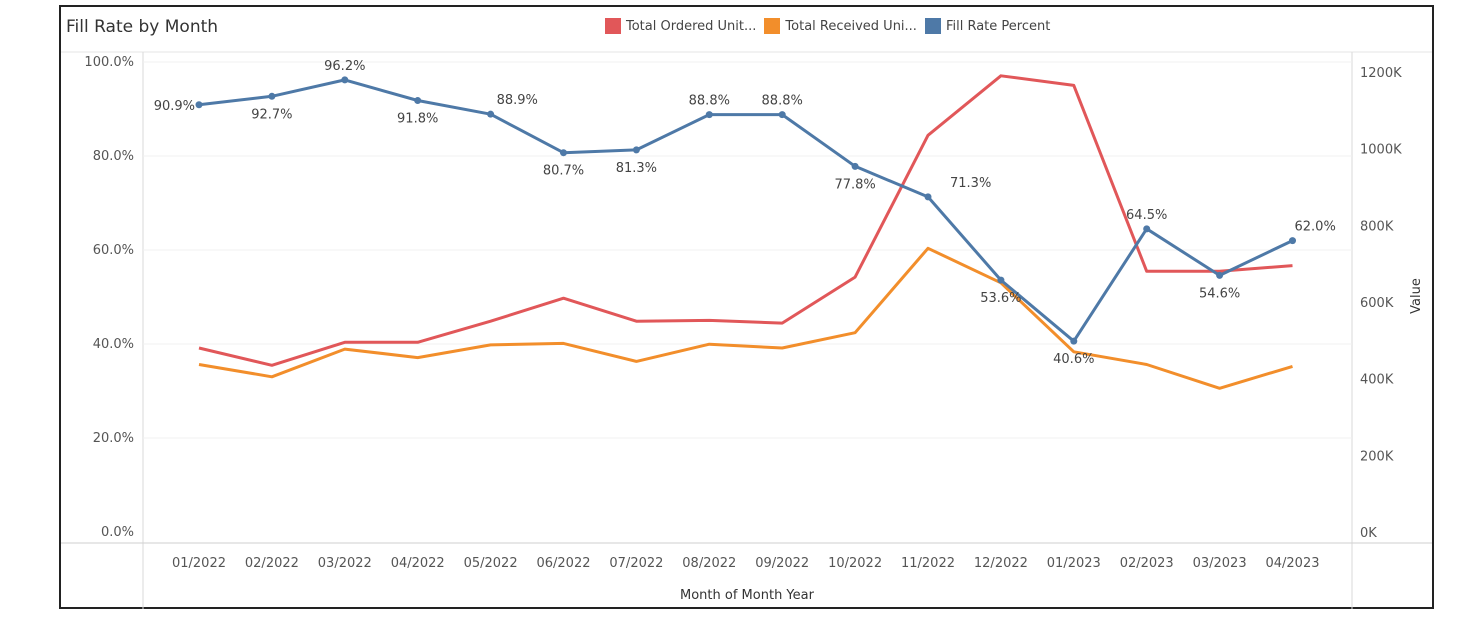 This screenshot has height=629, width=1457. I want to click on x-tick-label: 10/2022, so click(855, 563).